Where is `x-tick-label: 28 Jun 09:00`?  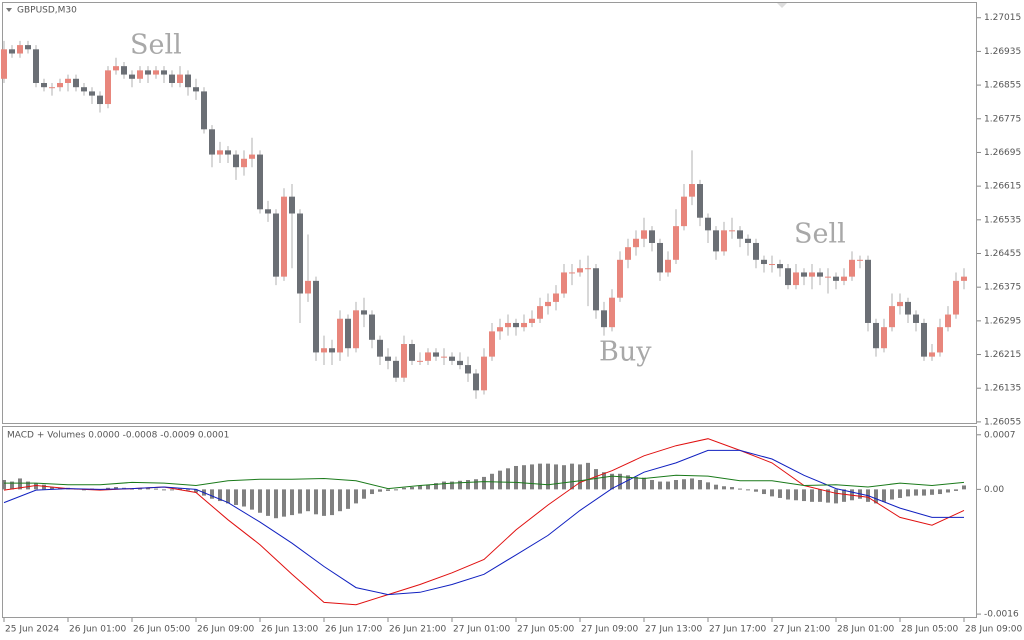
x-tick-label: 28 Jun 09:00 is located at coordinates (993, 630).